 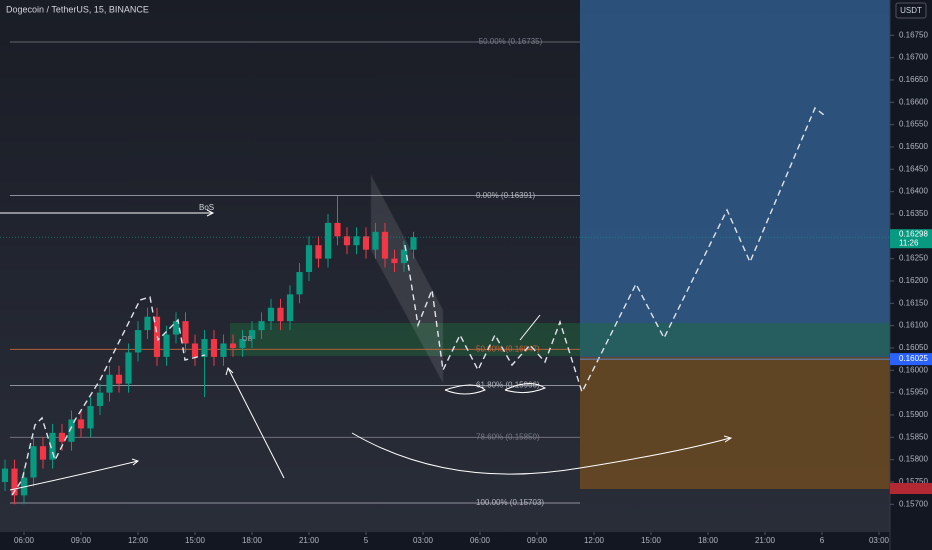 What do you see at coordinates (913, 233) in the screenshot?
I see `last-price-label: 0.16298` at bounding box center [913, 233].